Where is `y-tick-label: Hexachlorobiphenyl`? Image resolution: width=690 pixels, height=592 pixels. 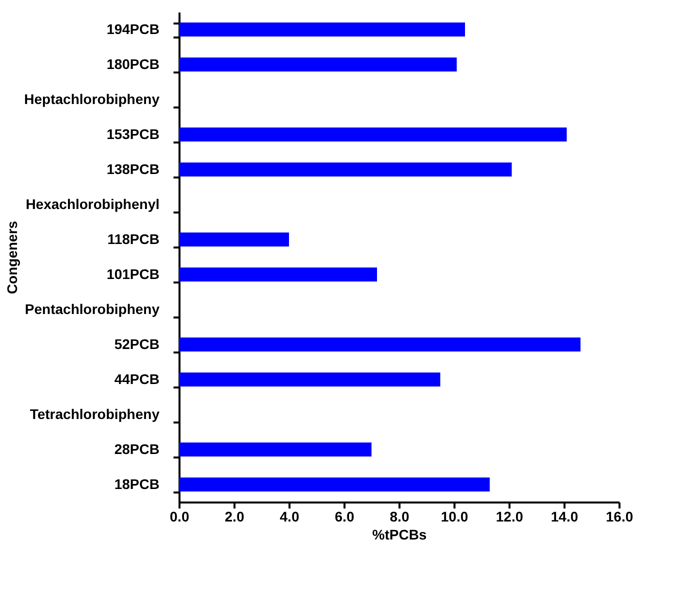 y-tick-label: Hexachlorobiphenyl is located at coordinates (93, 204).